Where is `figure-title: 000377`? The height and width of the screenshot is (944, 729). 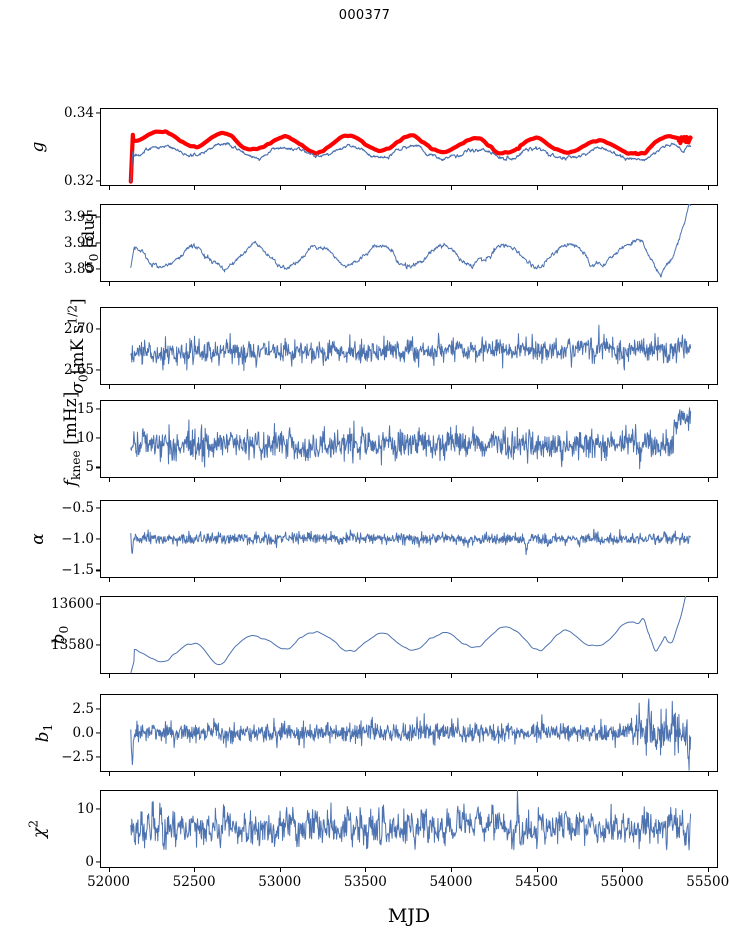
figure-title: 000377 is located at coordinates (364, 15).